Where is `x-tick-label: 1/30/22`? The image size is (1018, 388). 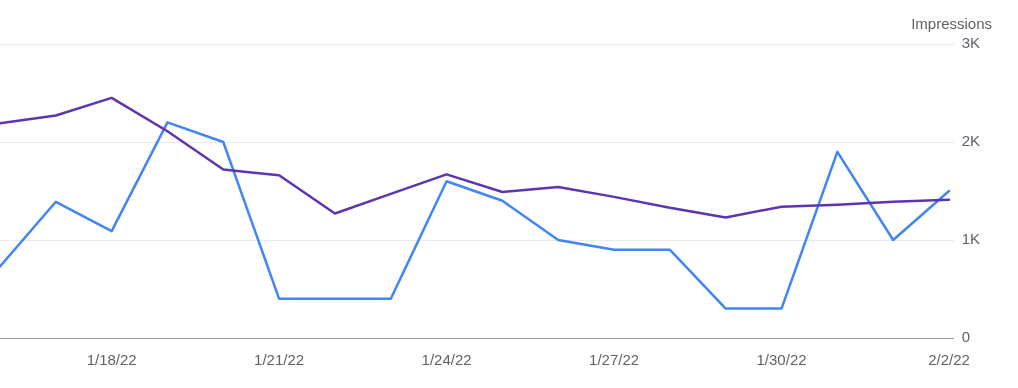 x-tick-label: 1/30/22 is located at coordinates (781, 360).